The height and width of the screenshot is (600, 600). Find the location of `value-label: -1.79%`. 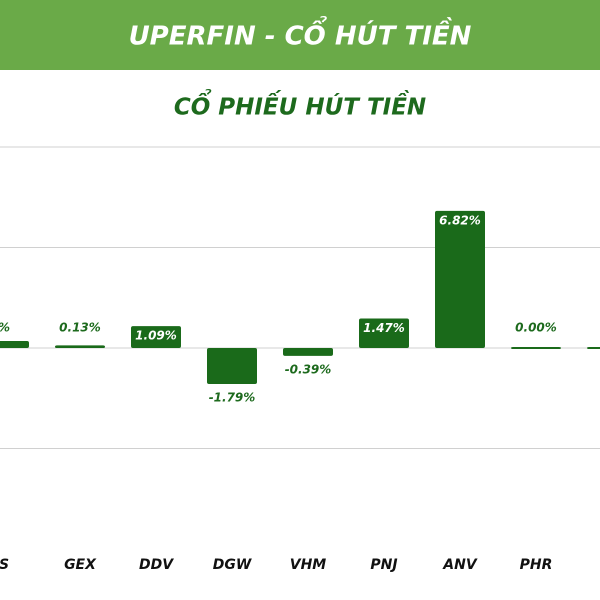

value-label: -1.79% is located at coordinates (232, 397).